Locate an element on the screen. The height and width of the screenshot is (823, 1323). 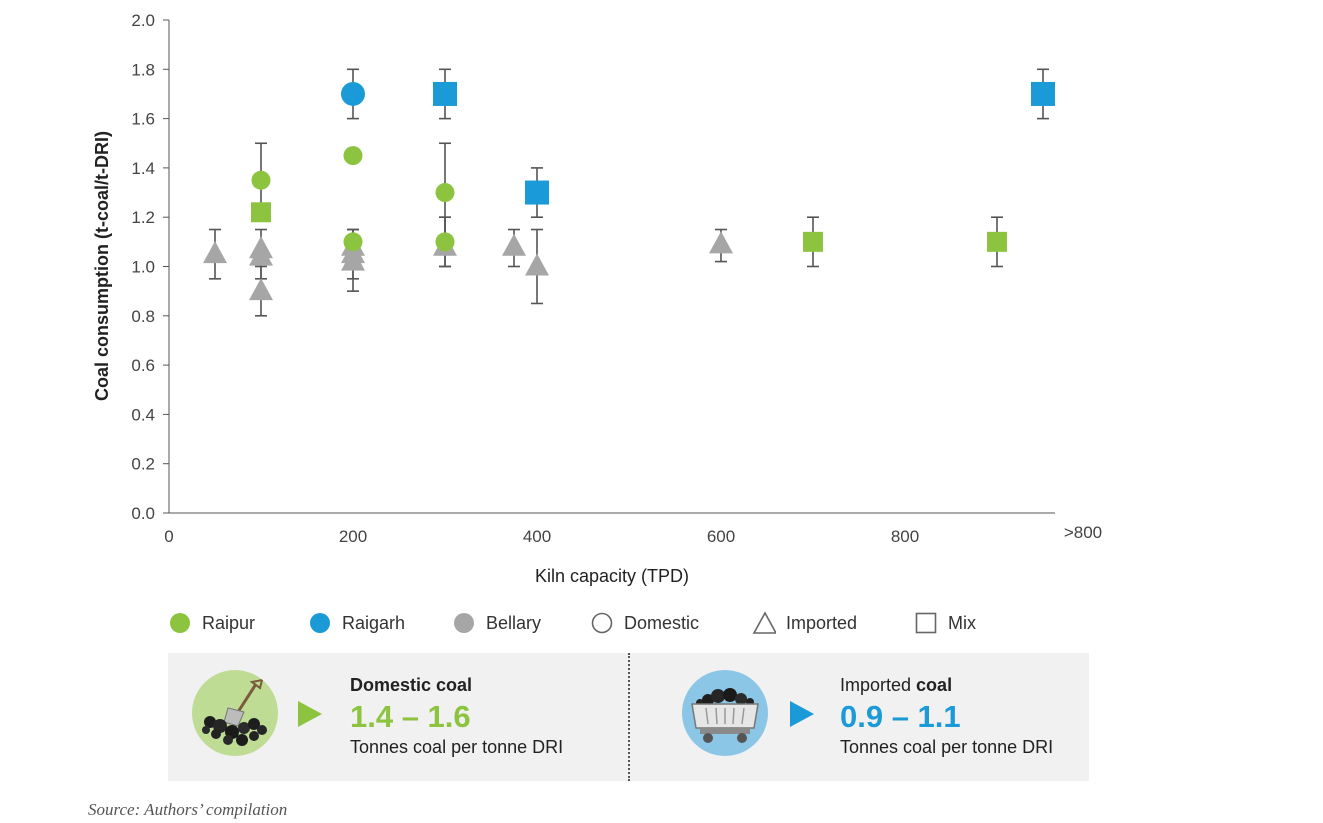
green-arrow-icon is located at coordinates (310, 714).